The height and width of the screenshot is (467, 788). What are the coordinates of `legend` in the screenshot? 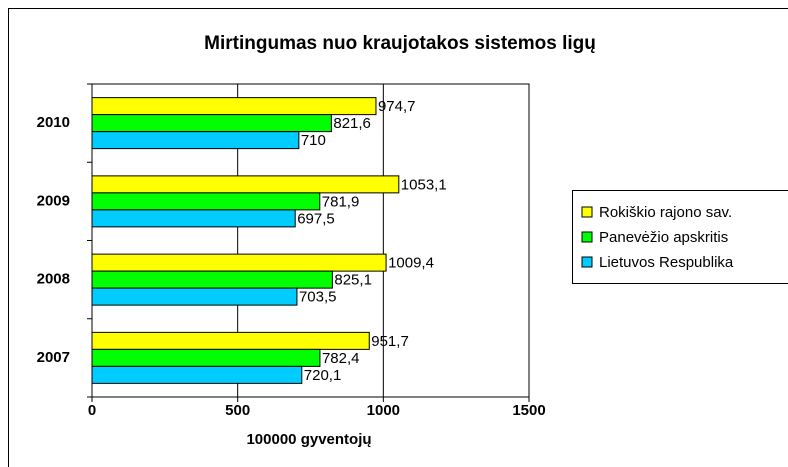 It's located at (680, 237).